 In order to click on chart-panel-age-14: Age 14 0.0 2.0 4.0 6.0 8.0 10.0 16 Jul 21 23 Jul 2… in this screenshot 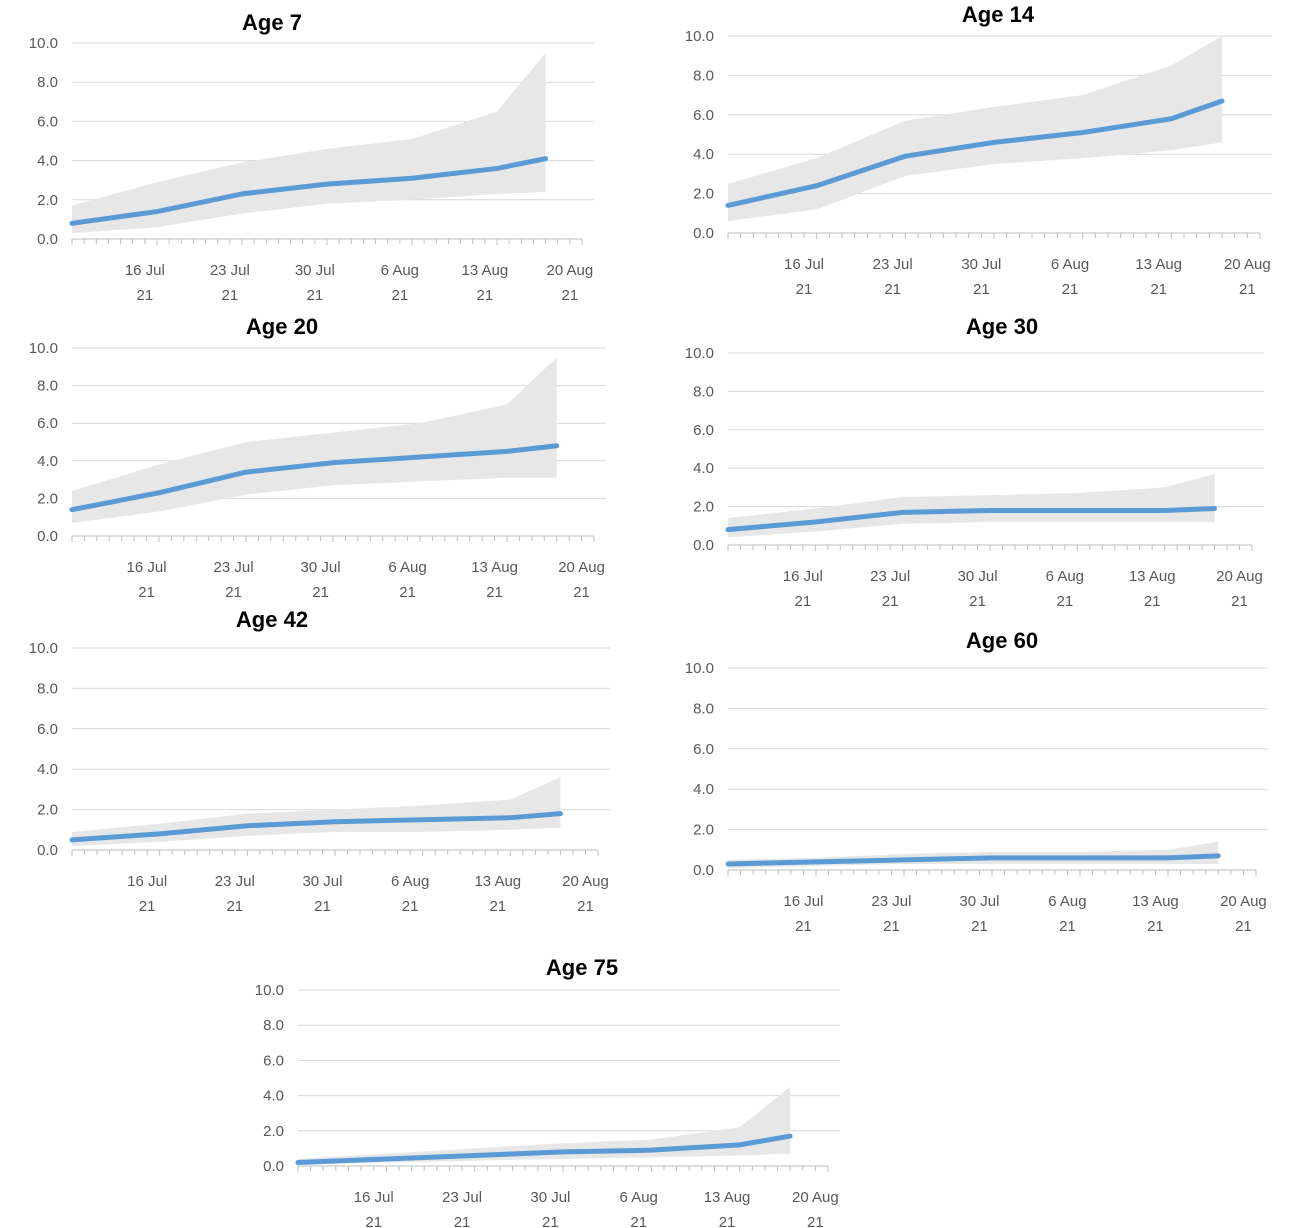, I will do `click(979, 152)`.